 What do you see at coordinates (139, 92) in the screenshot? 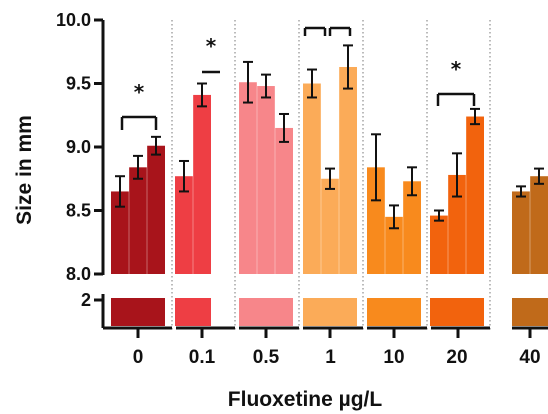
I see `sig-star-0: *` at bounding box center [139, 92].